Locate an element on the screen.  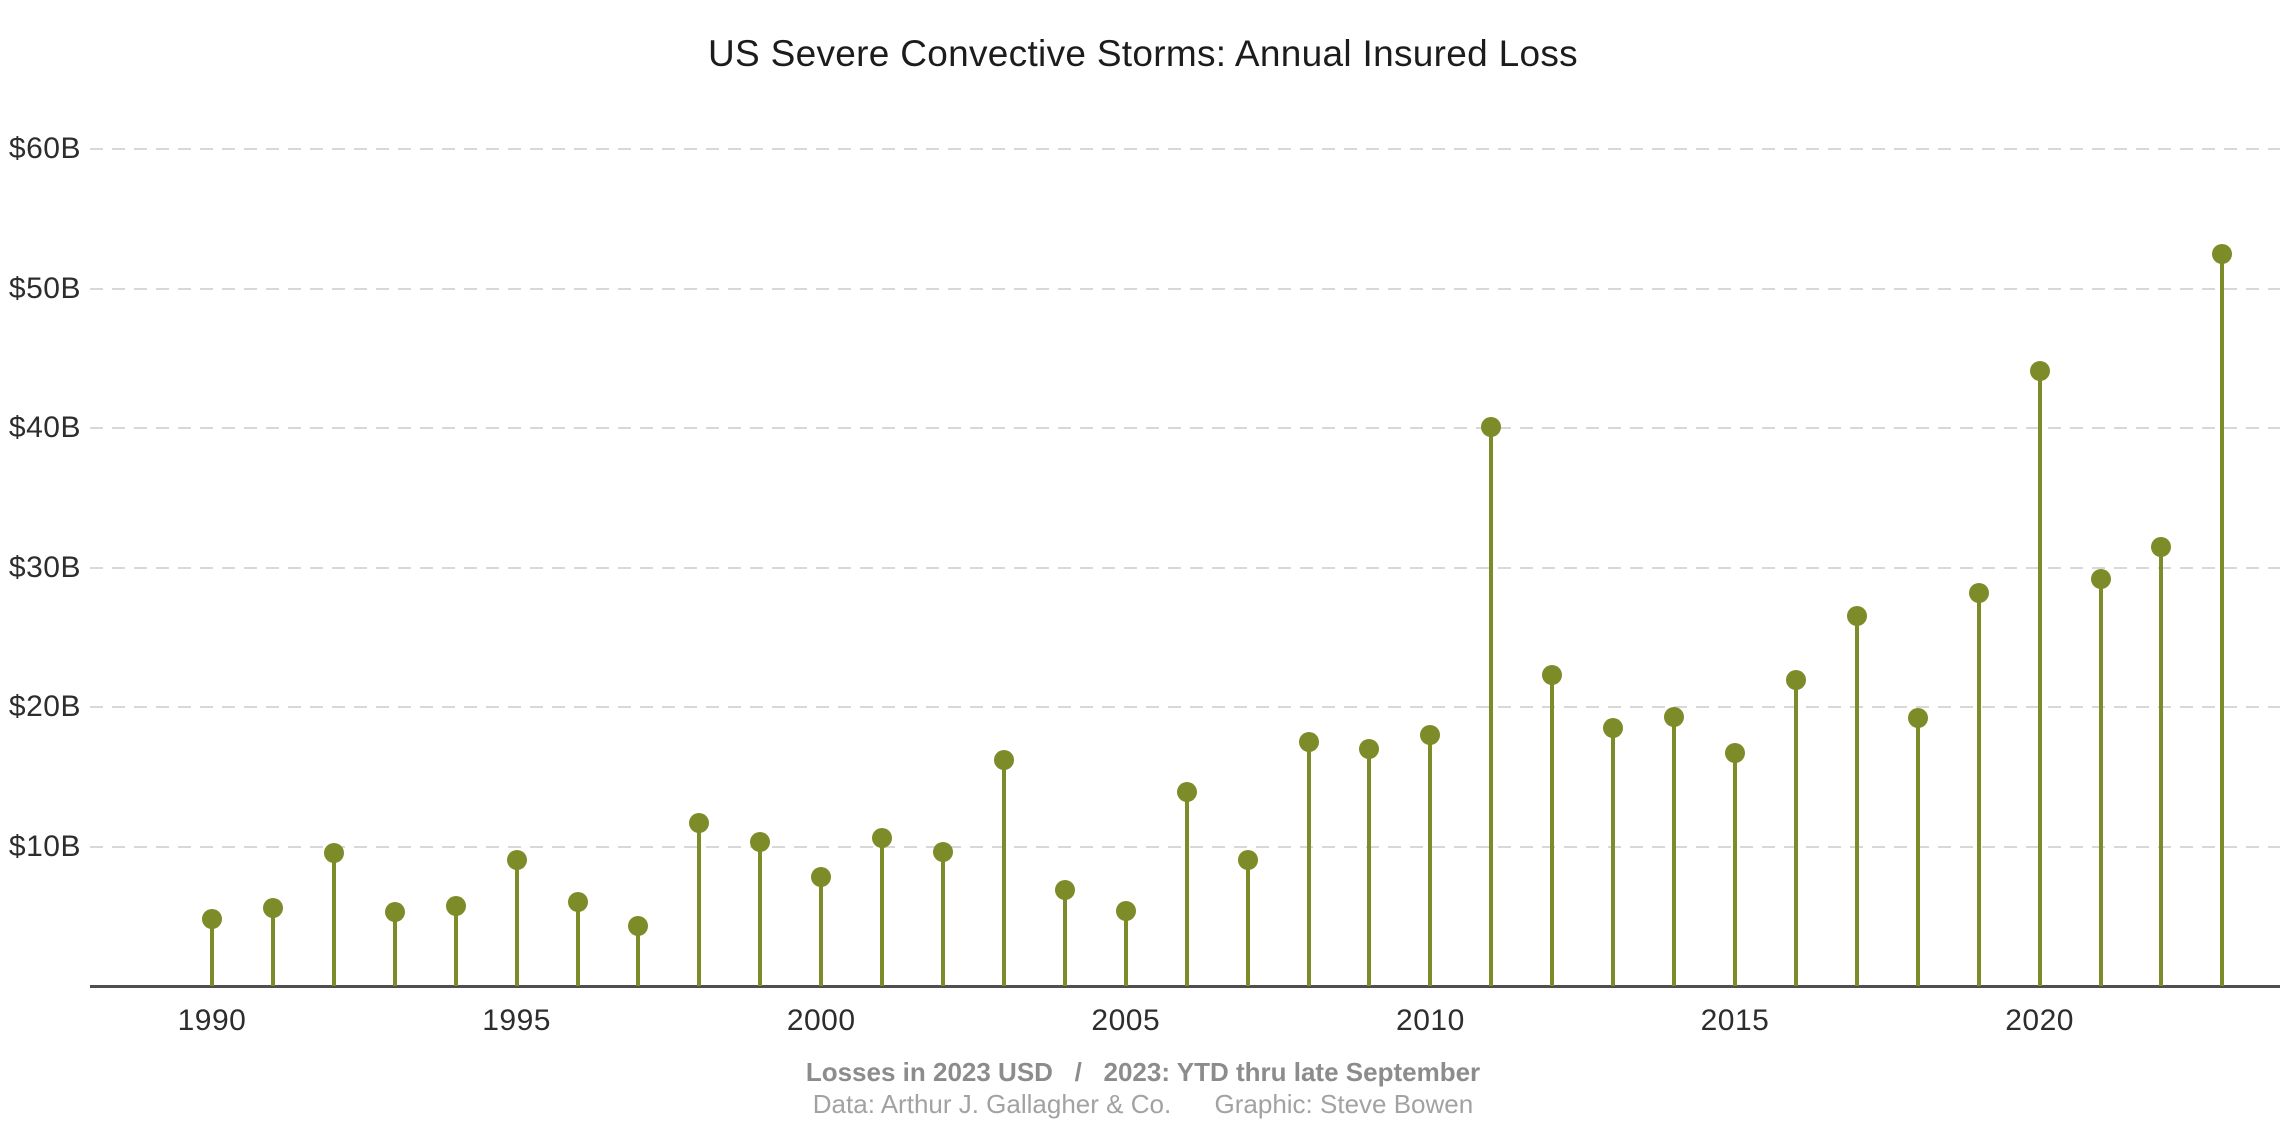
x-axis-label-2000: 2000 is located at coordinates (821, 1020).